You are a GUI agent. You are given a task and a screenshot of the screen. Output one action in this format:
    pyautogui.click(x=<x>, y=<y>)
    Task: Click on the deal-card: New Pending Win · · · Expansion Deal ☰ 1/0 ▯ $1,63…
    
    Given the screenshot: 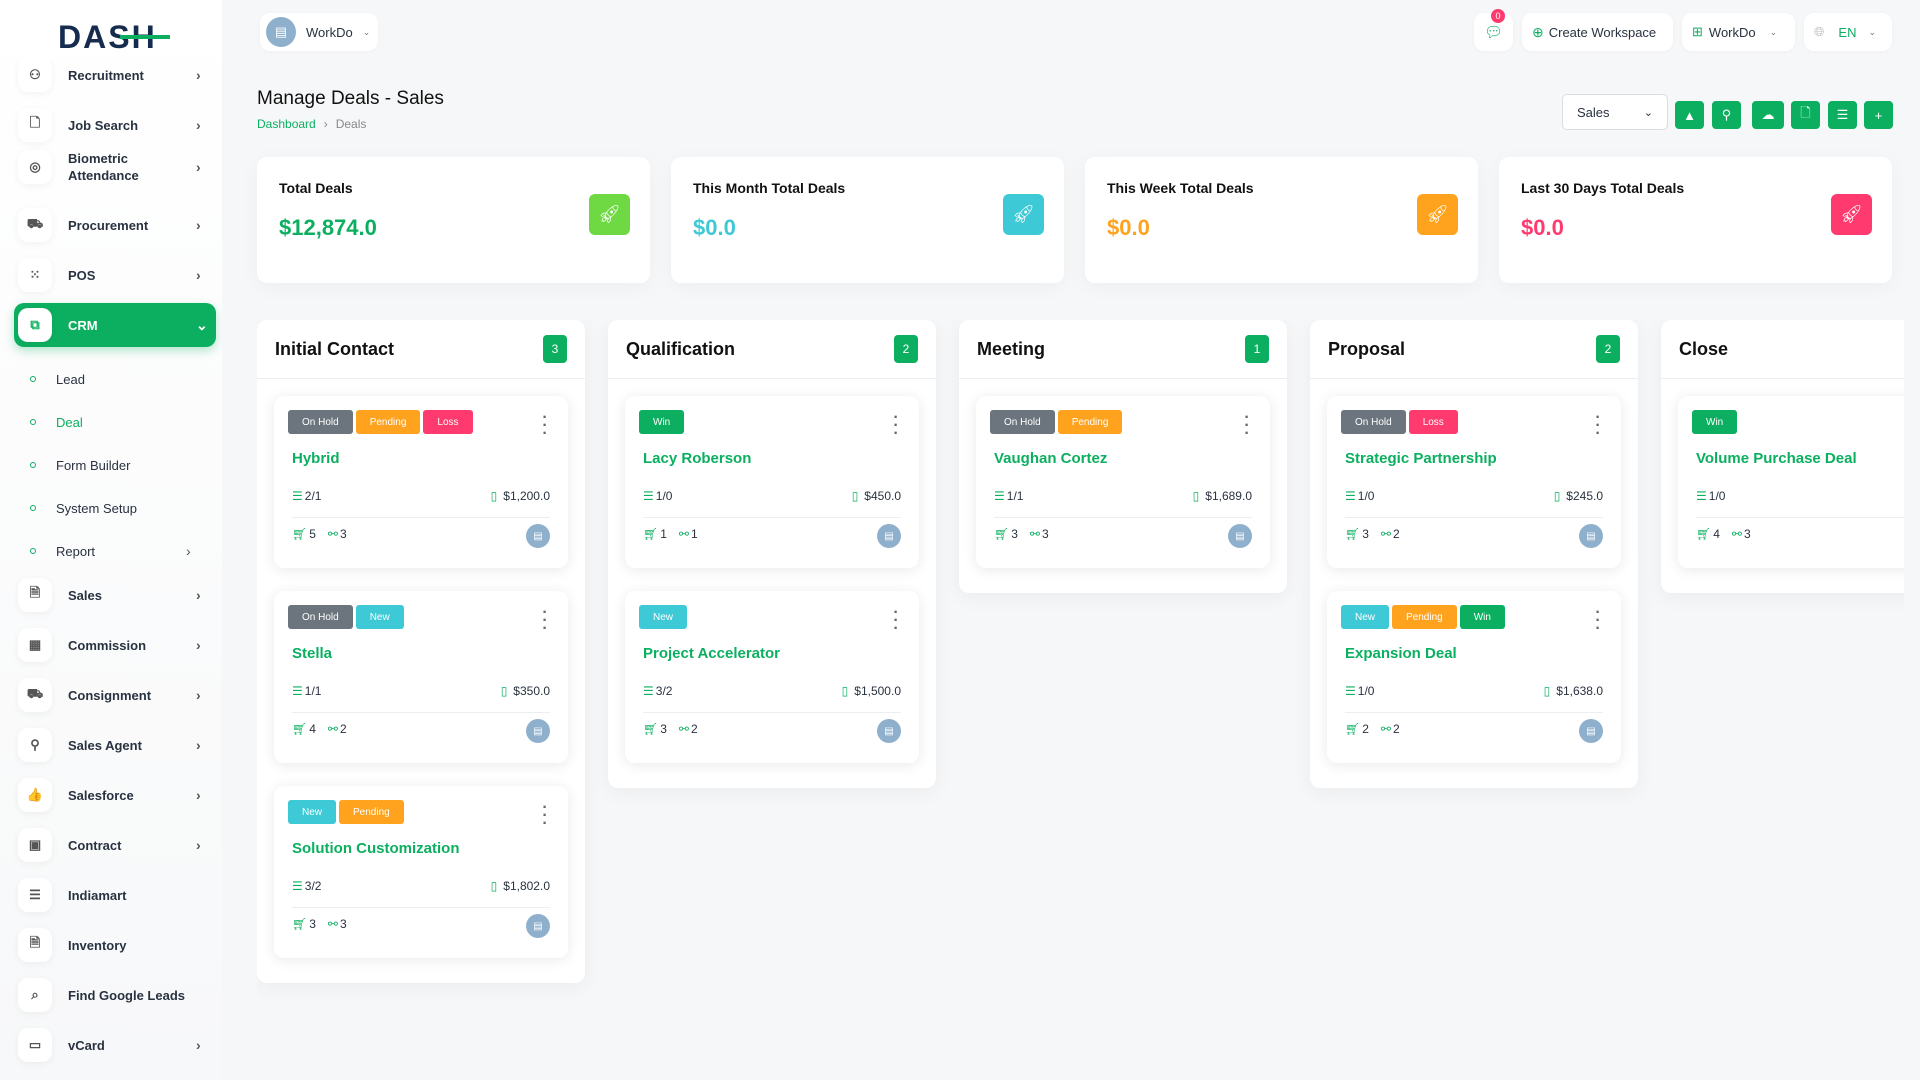 What is the action you would take?
    pyautogui.click(x=1474, y=677)
    